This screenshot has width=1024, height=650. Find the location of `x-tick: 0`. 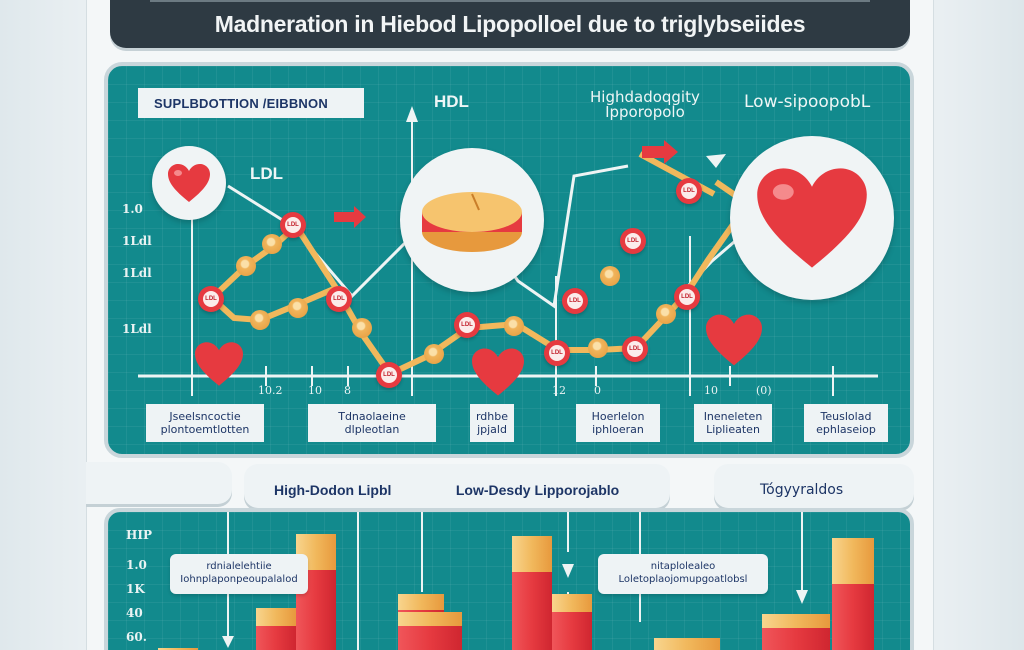

x-tick: 0 is located at coordinates (597, 390).